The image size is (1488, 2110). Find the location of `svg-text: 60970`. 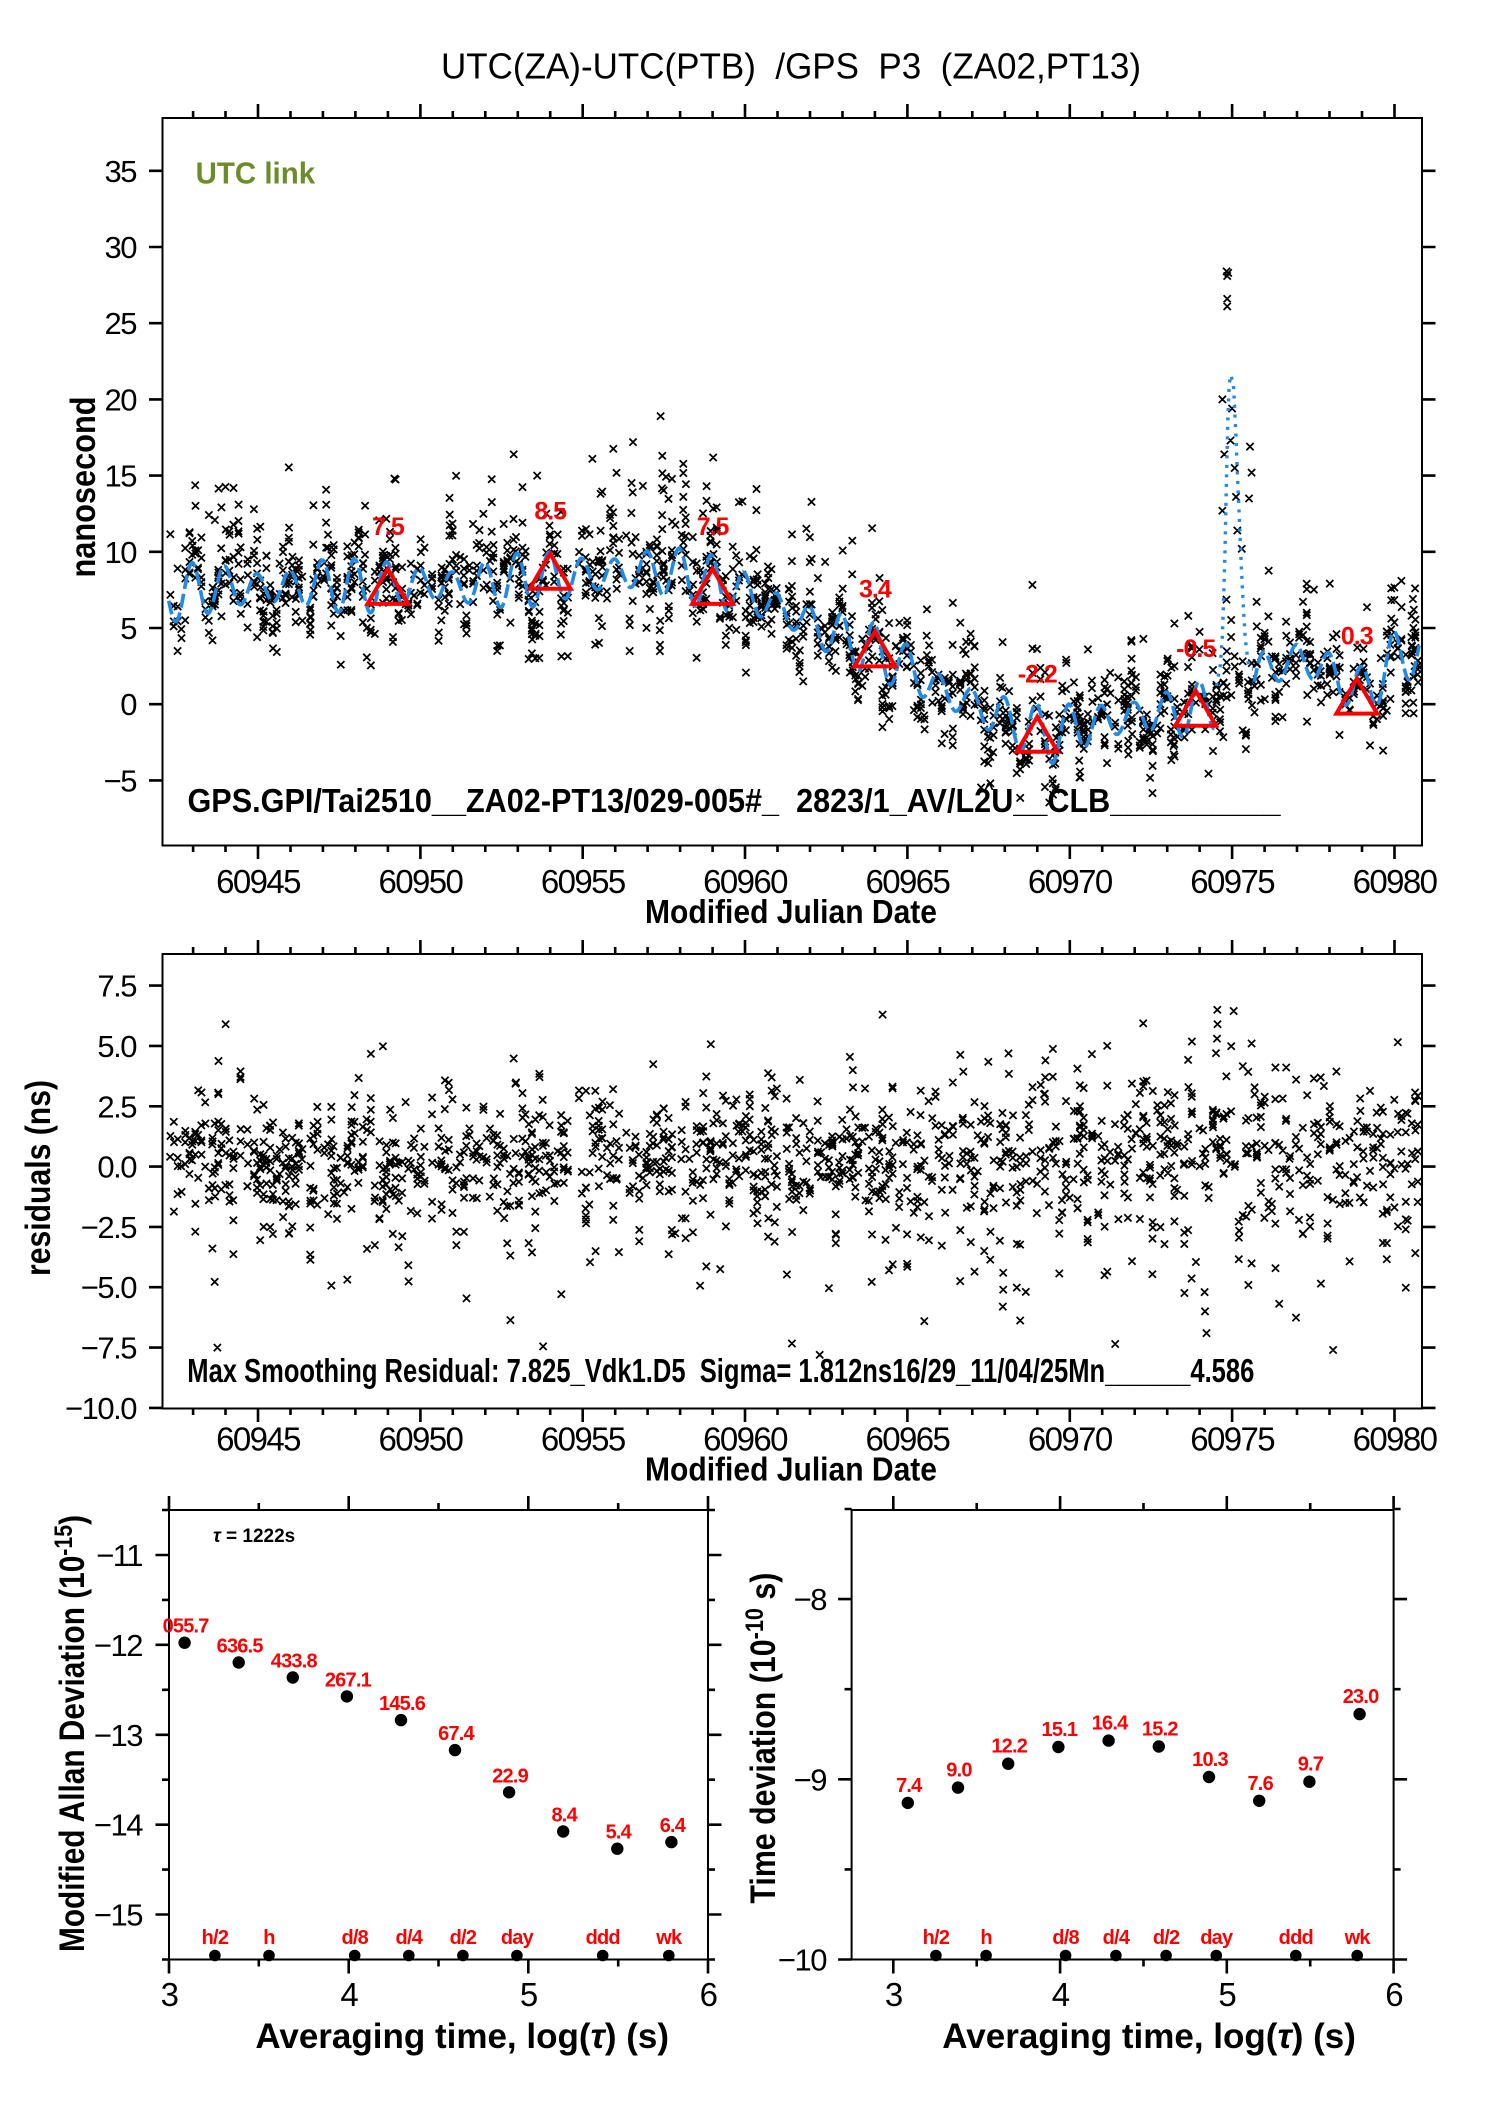

svg-text: 60970 is located at coordinates (1070, 881).